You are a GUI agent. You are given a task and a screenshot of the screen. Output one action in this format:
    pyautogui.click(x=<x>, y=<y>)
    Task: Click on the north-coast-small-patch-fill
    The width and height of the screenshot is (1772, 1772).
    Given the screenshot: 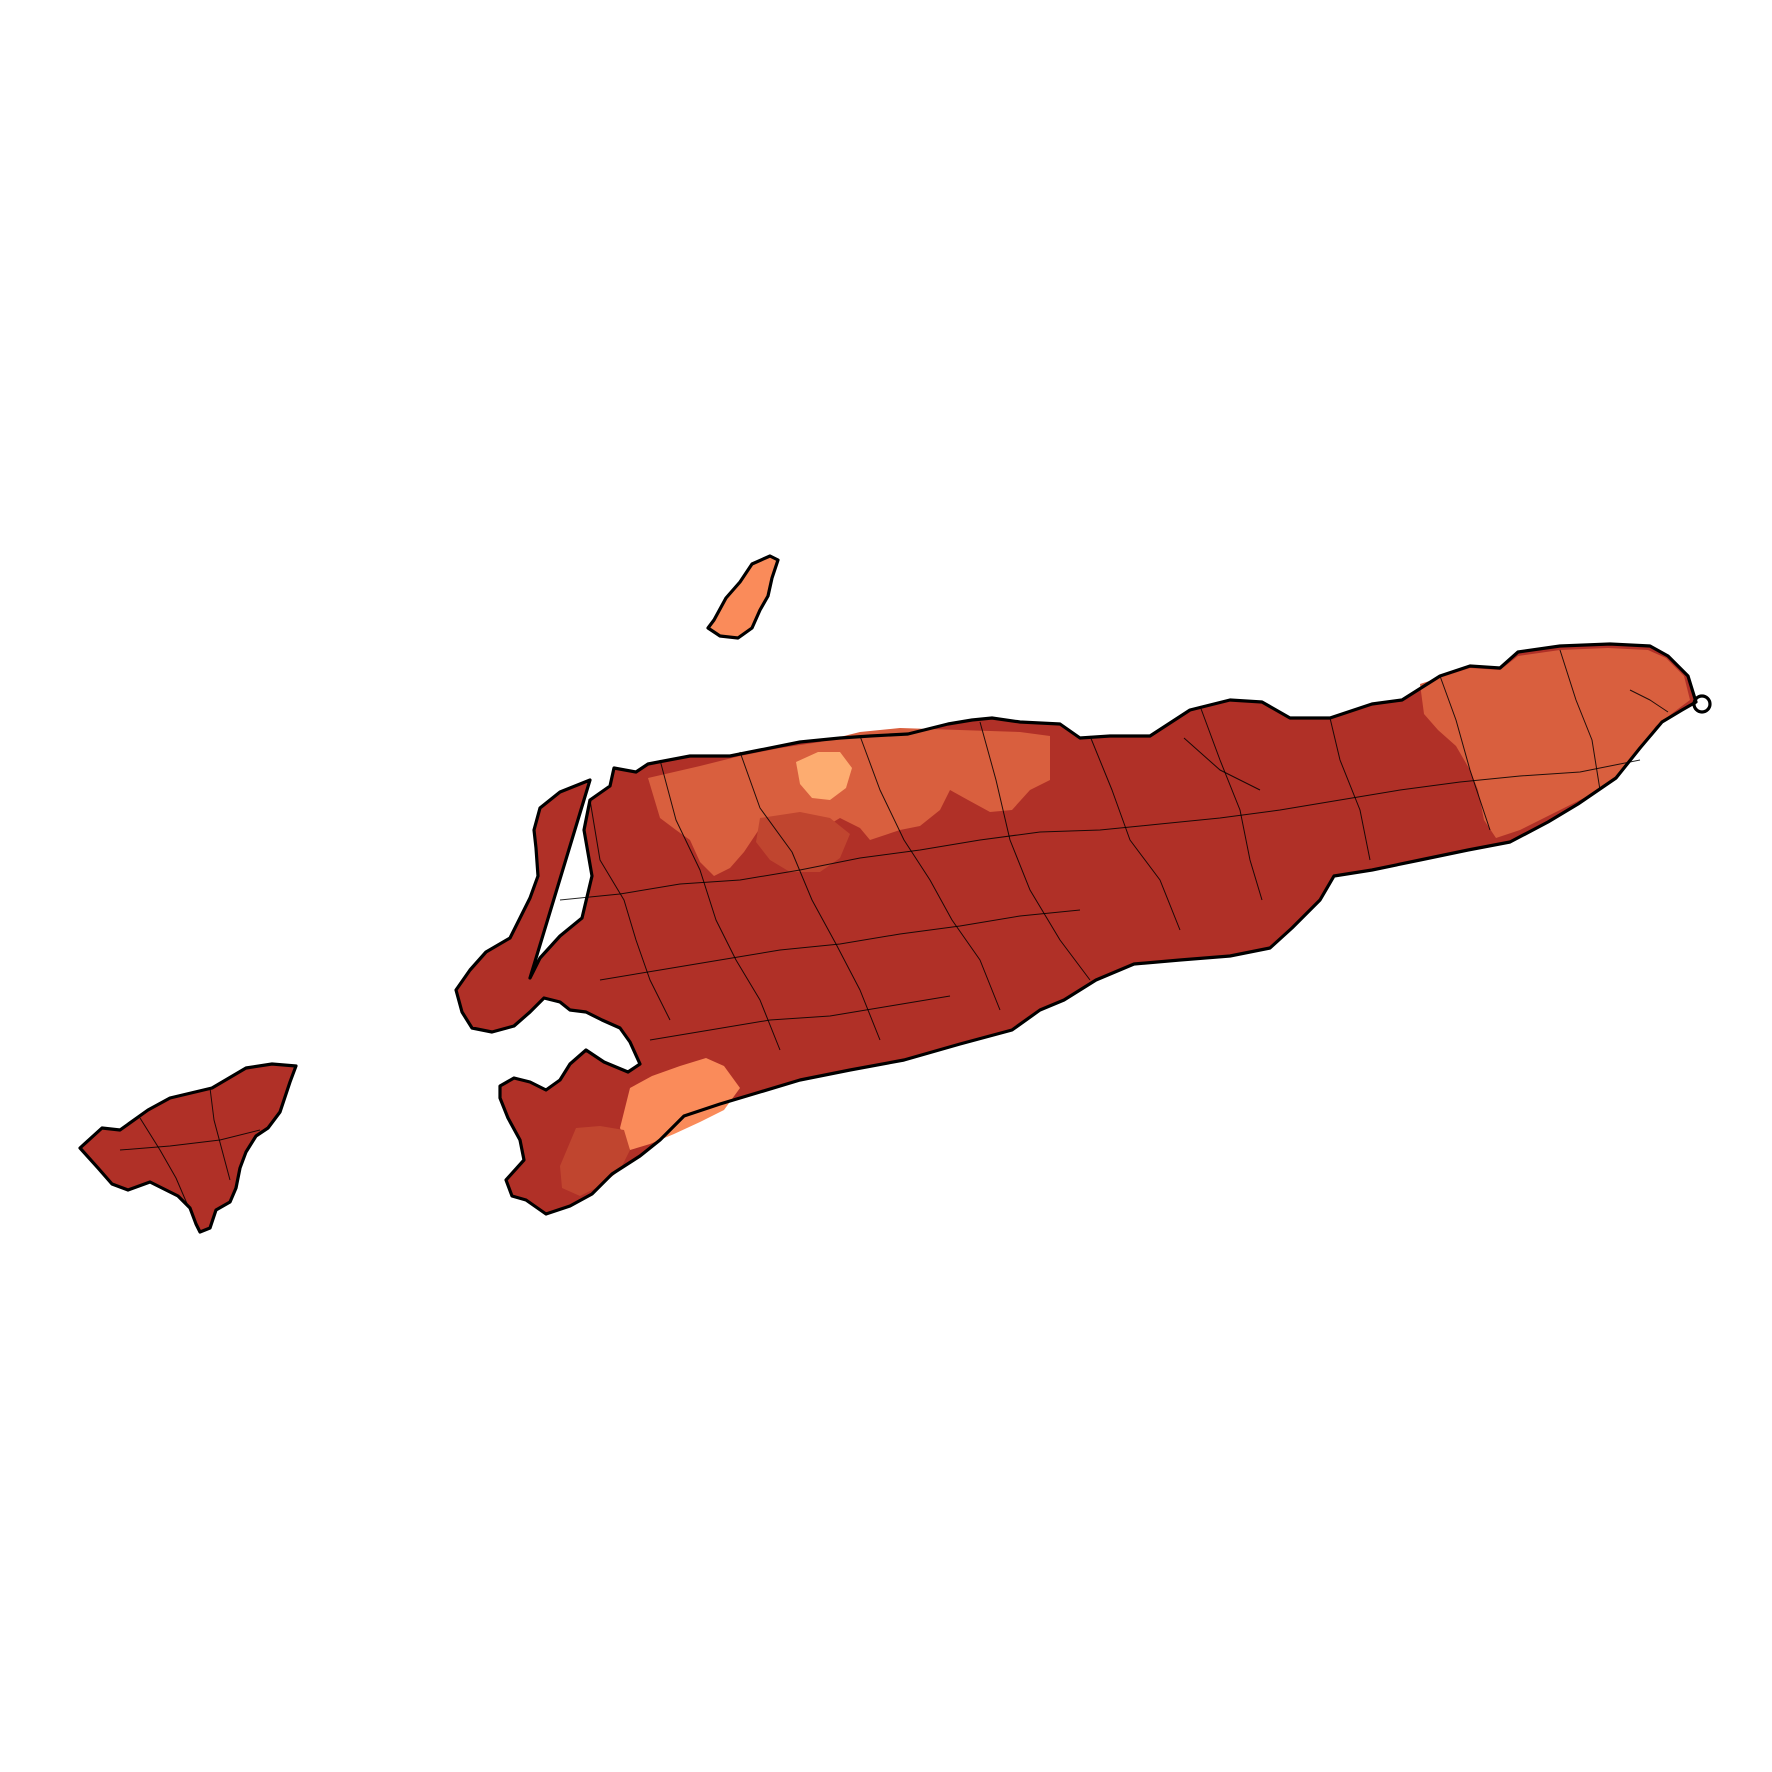 What is the action you would take?
    pyautogui.click(x=824, y=776)
    